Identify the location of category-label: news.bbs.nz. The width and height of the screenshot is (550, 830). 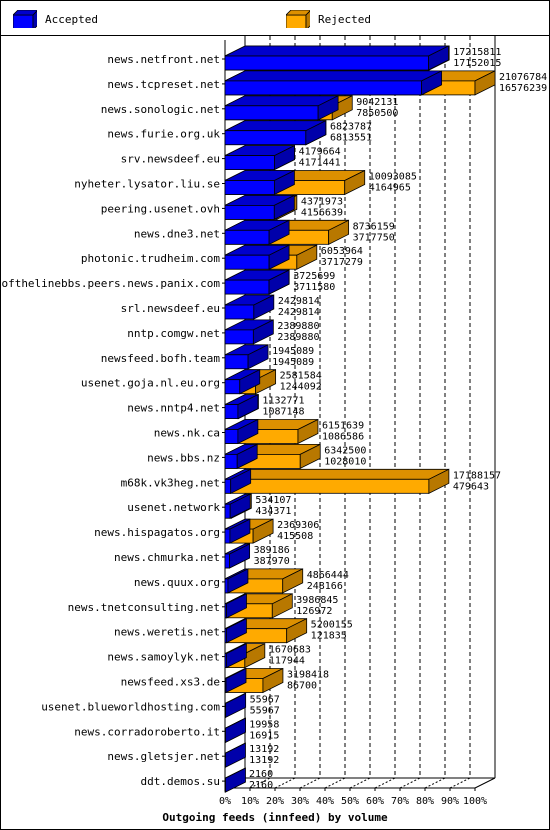
(183, 457).